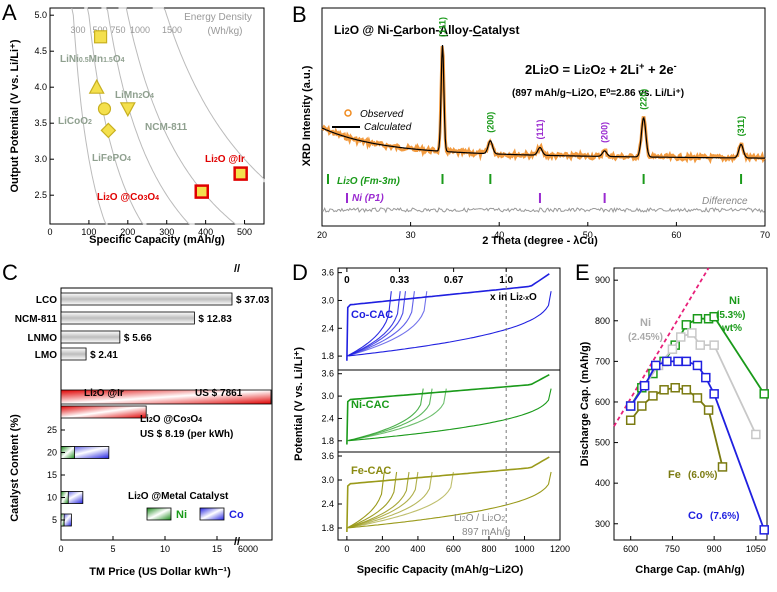  What do you see at coordinates (756, 549) in the screenshot?
I see `x-tick-label: 1050` at bounding box center [756, 549].